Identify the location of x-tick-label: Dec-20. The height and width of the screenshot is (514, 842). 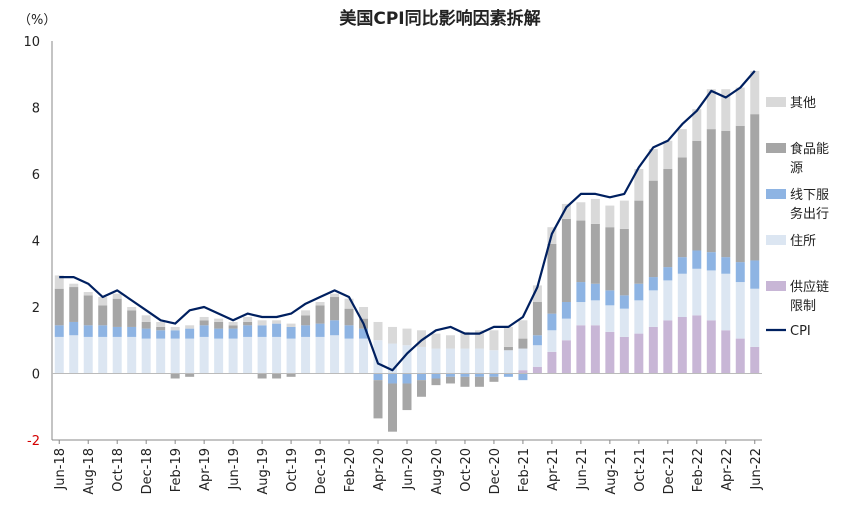
(495, 471).